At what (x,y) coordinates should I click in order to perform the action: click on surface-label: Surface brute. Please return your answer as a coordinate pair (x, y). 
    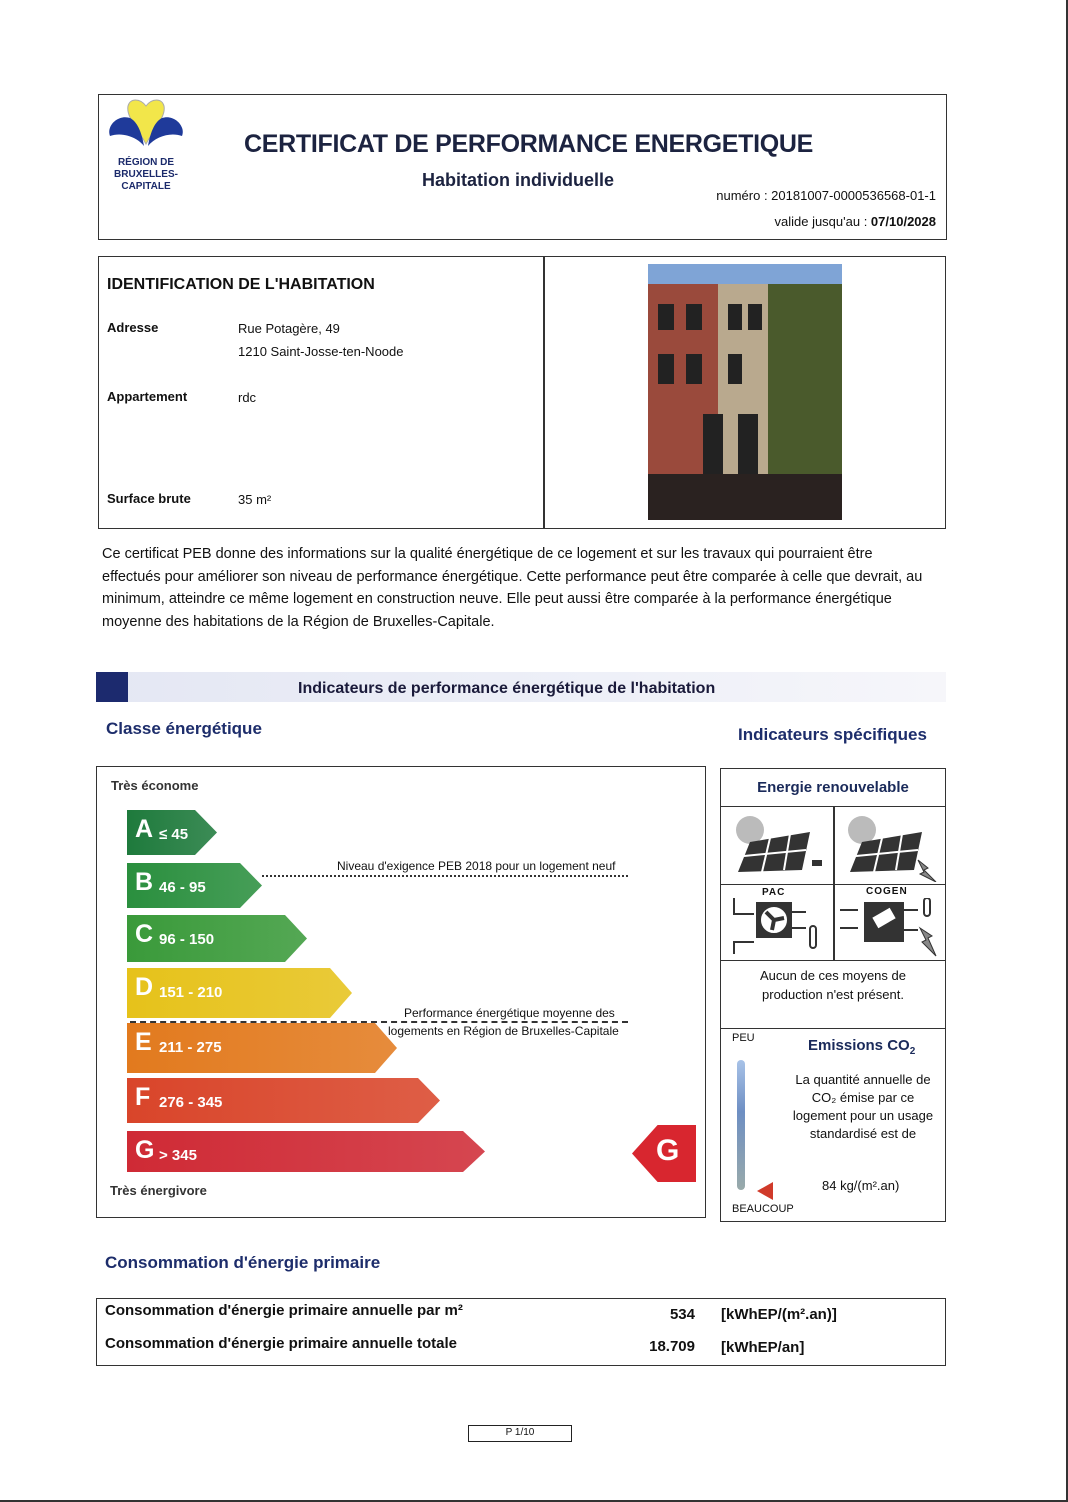
    Looking at the image, I should click on (149, 498).